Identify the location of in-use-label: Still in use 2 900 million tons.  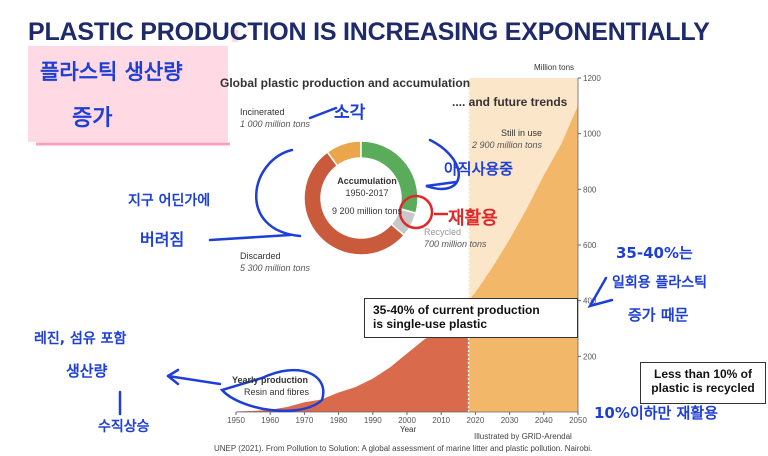
(502, 139).